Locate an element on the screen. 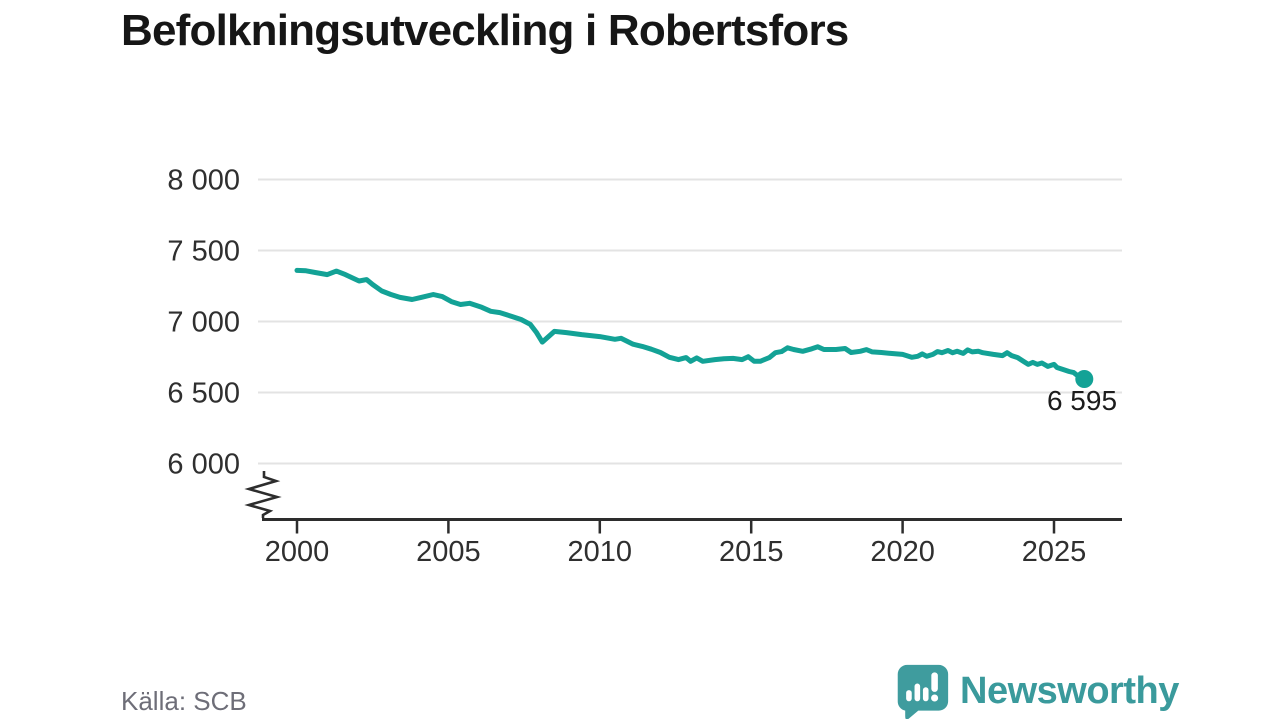 This screenshot has height=720, width=1280. y-axis-break-icon is located at coordinates (263, 494).